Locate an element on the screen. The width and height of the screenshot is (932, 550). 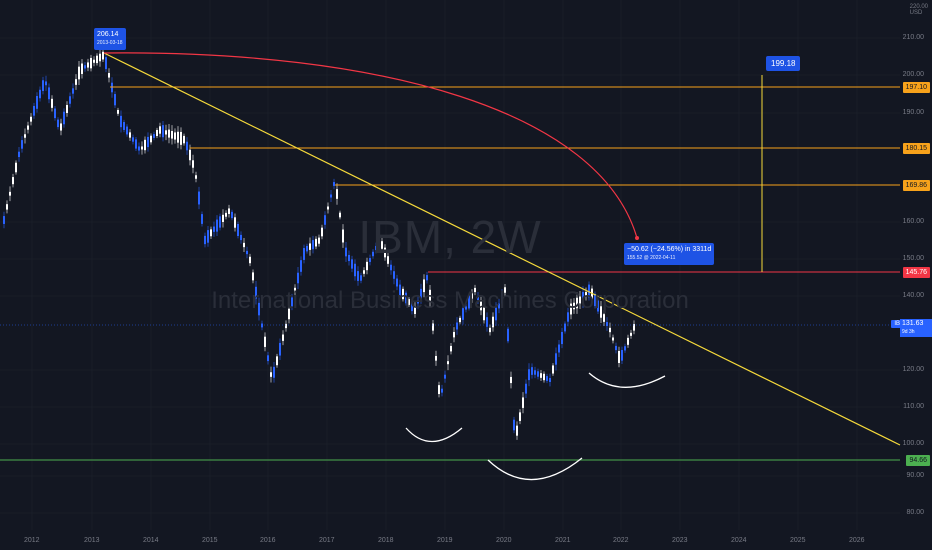
pattern-arc-middle is located at coordinates (535, 469).